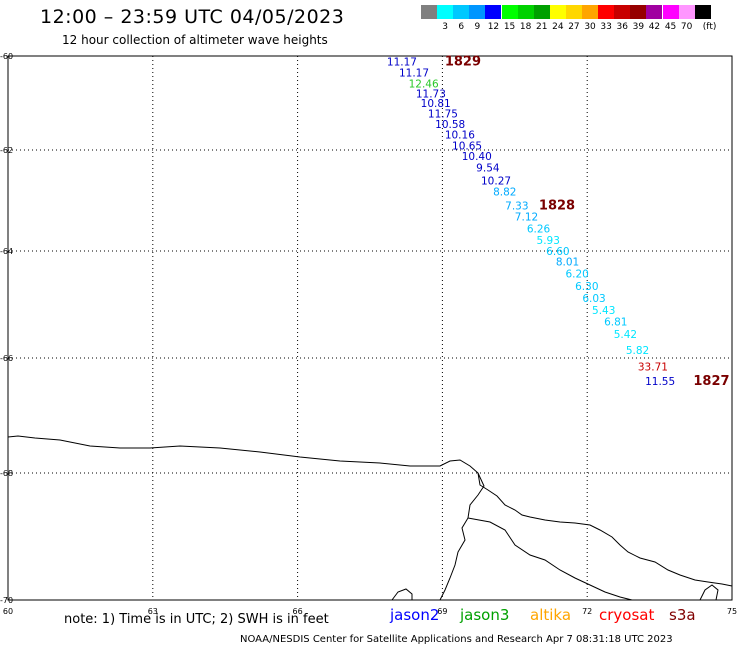 This screenshot has height=650, width=740. I want to click on x-tick-label: 66, so click(298, 611).